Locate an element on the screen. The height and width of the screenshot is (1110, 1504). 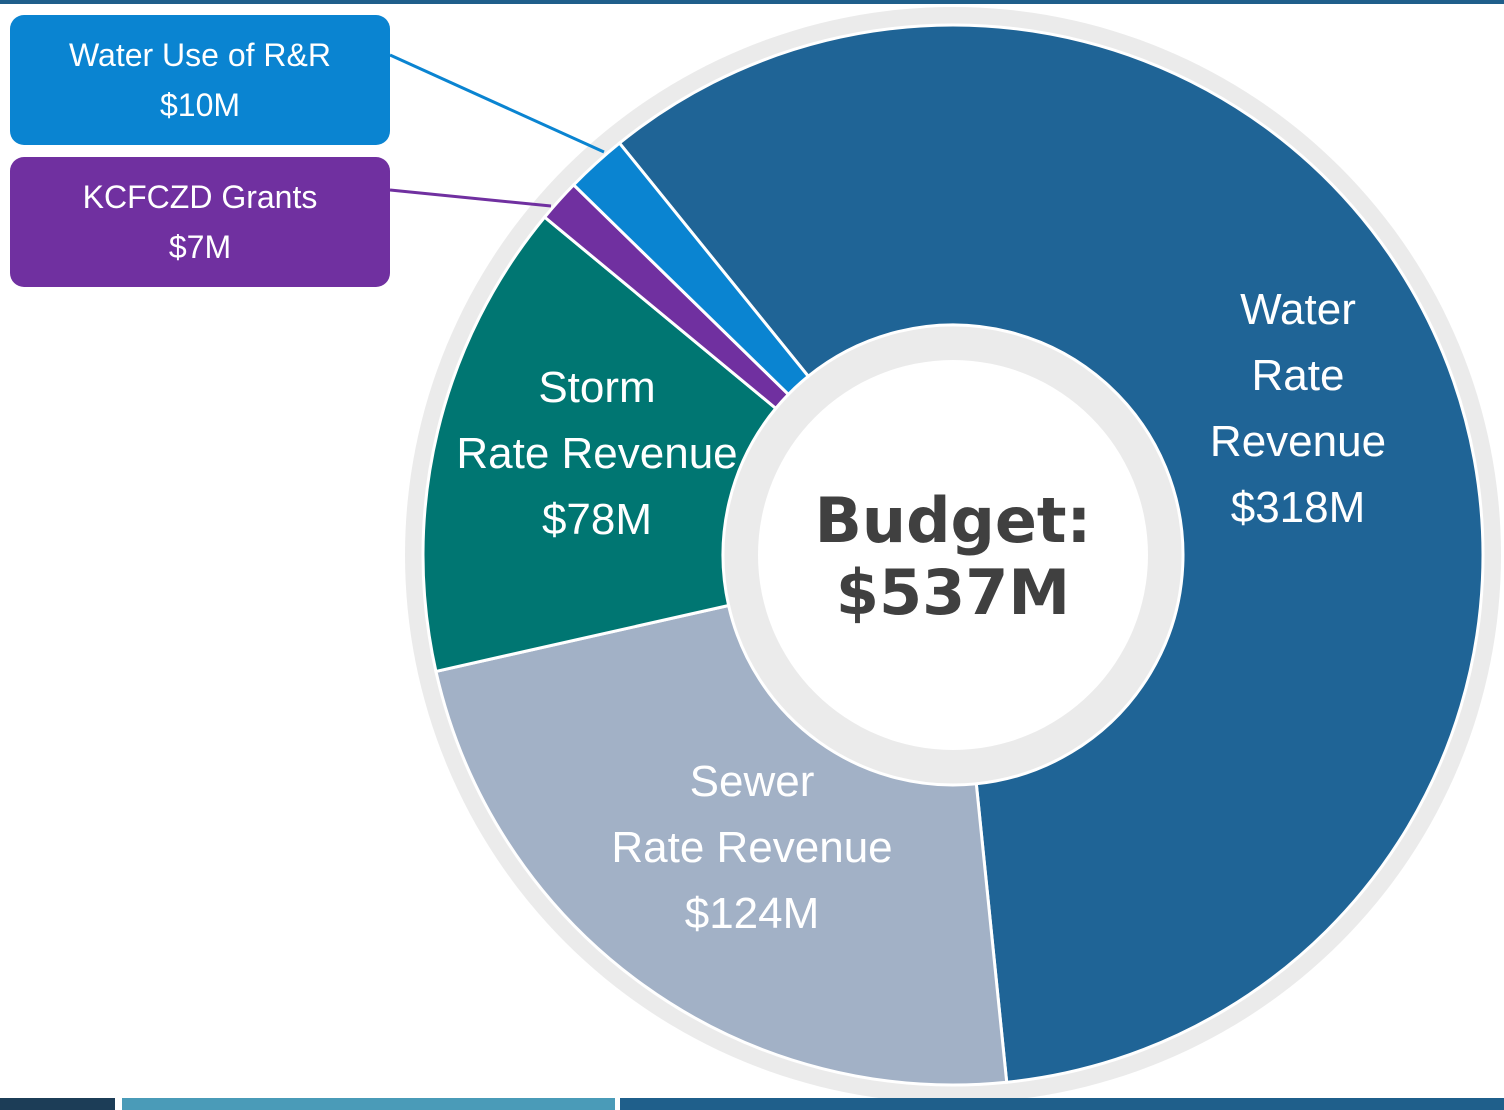
value-label: $124M is located at coordinates (752, 913).